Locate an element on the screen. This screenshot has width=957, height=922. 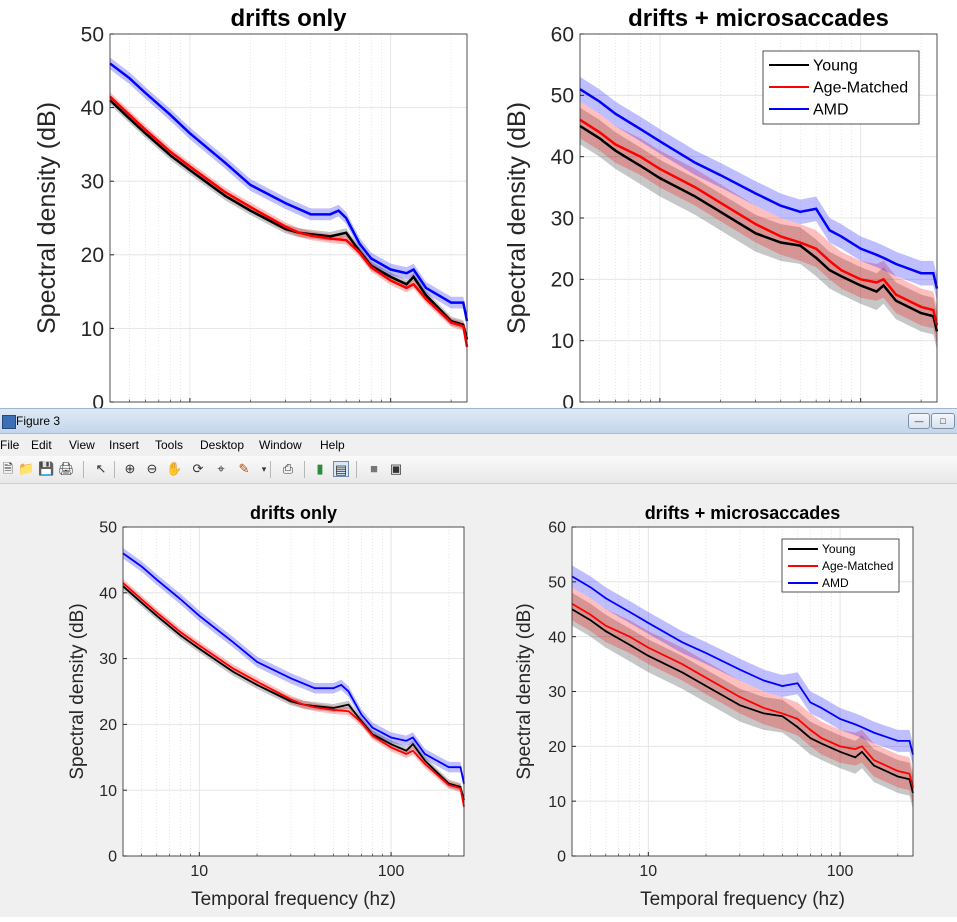
zoom-in-icon: ⊕ is located at coordinates (130, 468).